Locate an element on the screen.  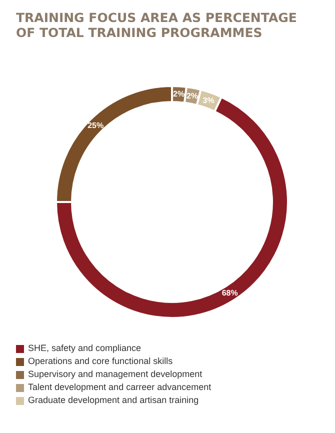
data-label: 25% is located at coordinates (96, 125).